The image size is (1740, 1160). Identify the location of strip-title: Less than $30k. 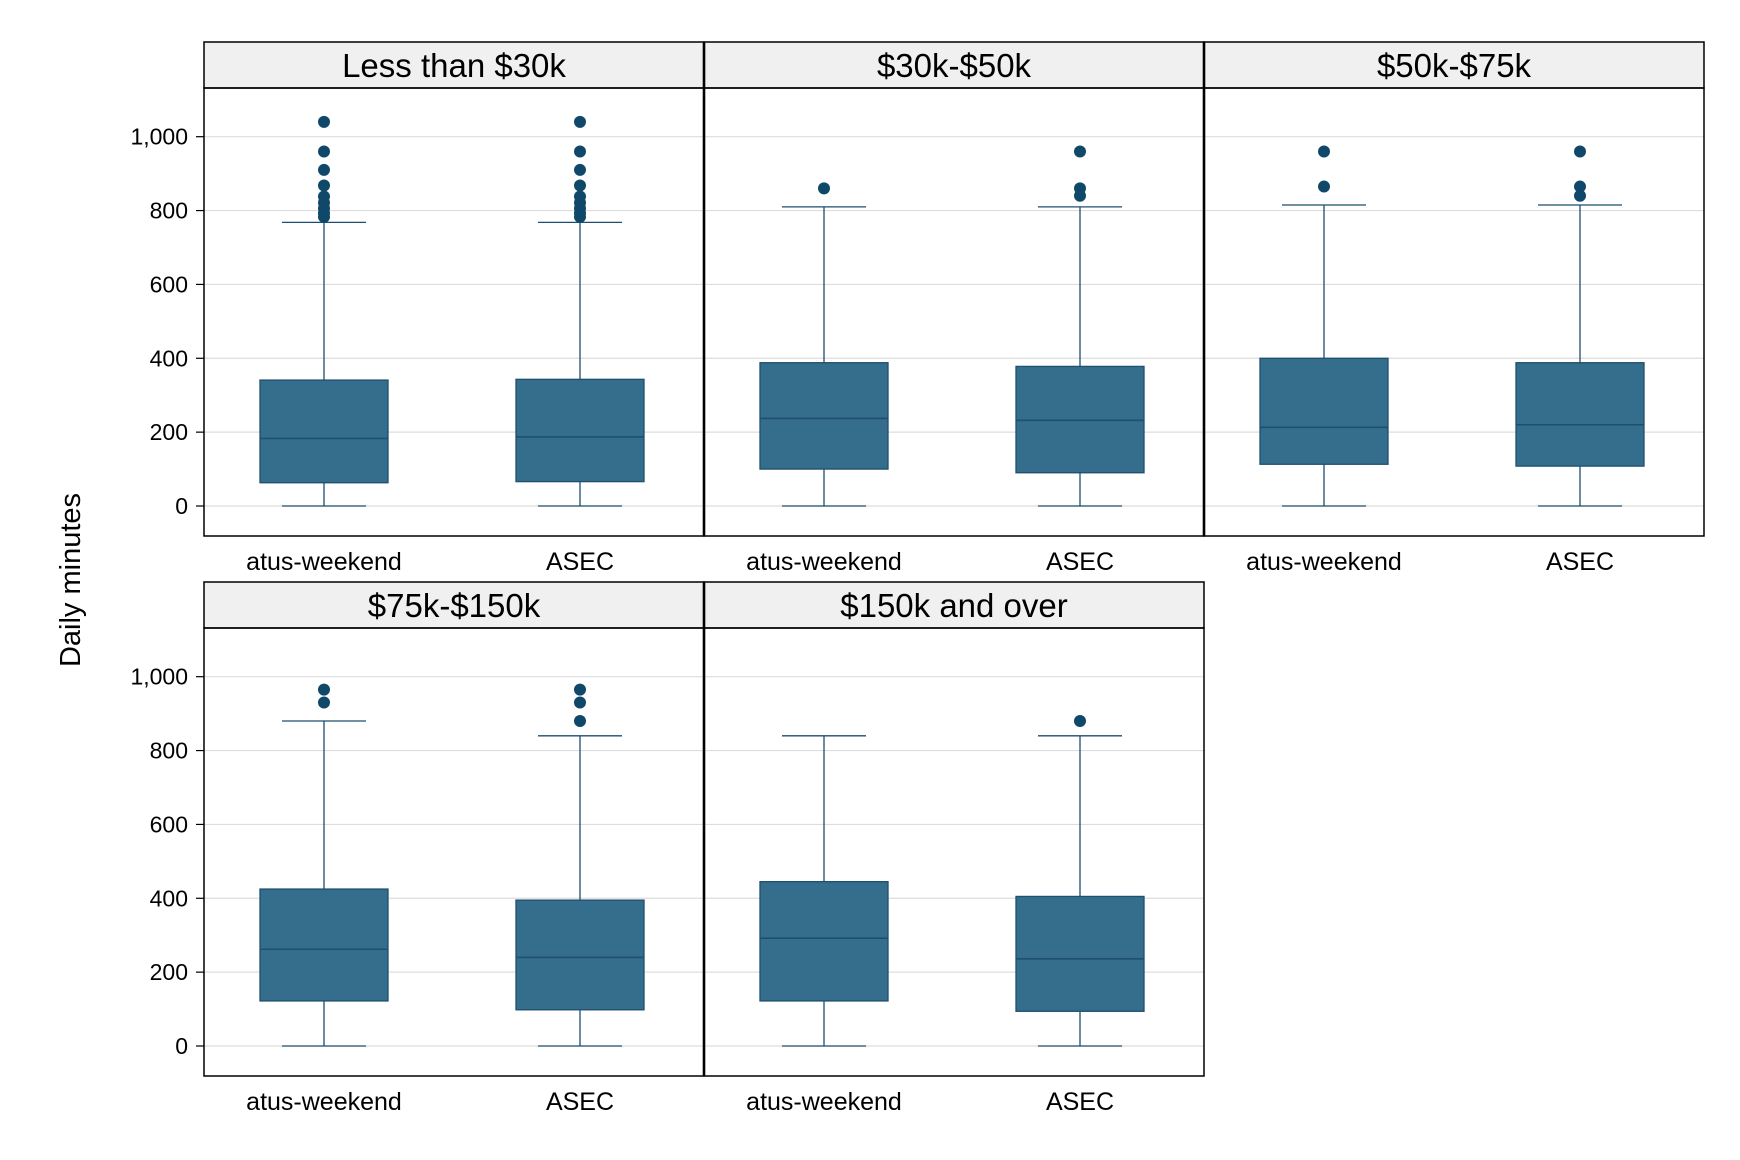
(454, 65).